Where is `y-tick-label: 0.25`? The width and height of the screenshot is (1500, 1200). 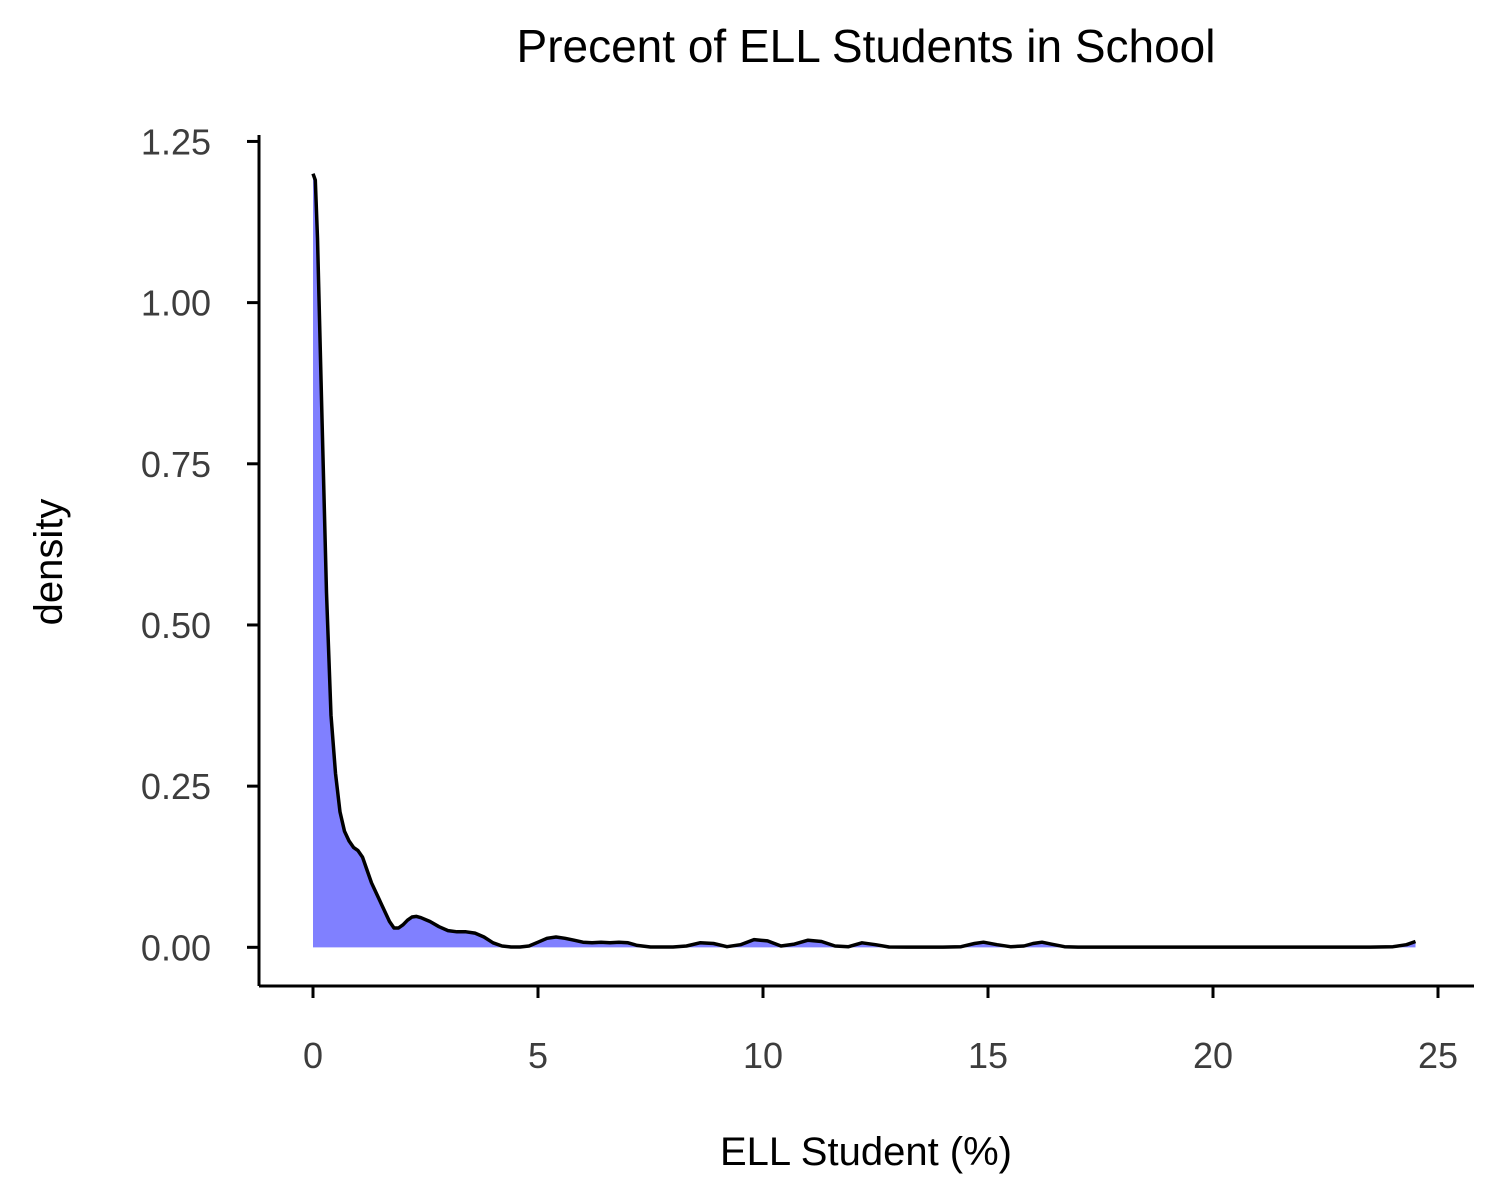 y-tick-label: 0.25 is located at coordinates (176, 786).